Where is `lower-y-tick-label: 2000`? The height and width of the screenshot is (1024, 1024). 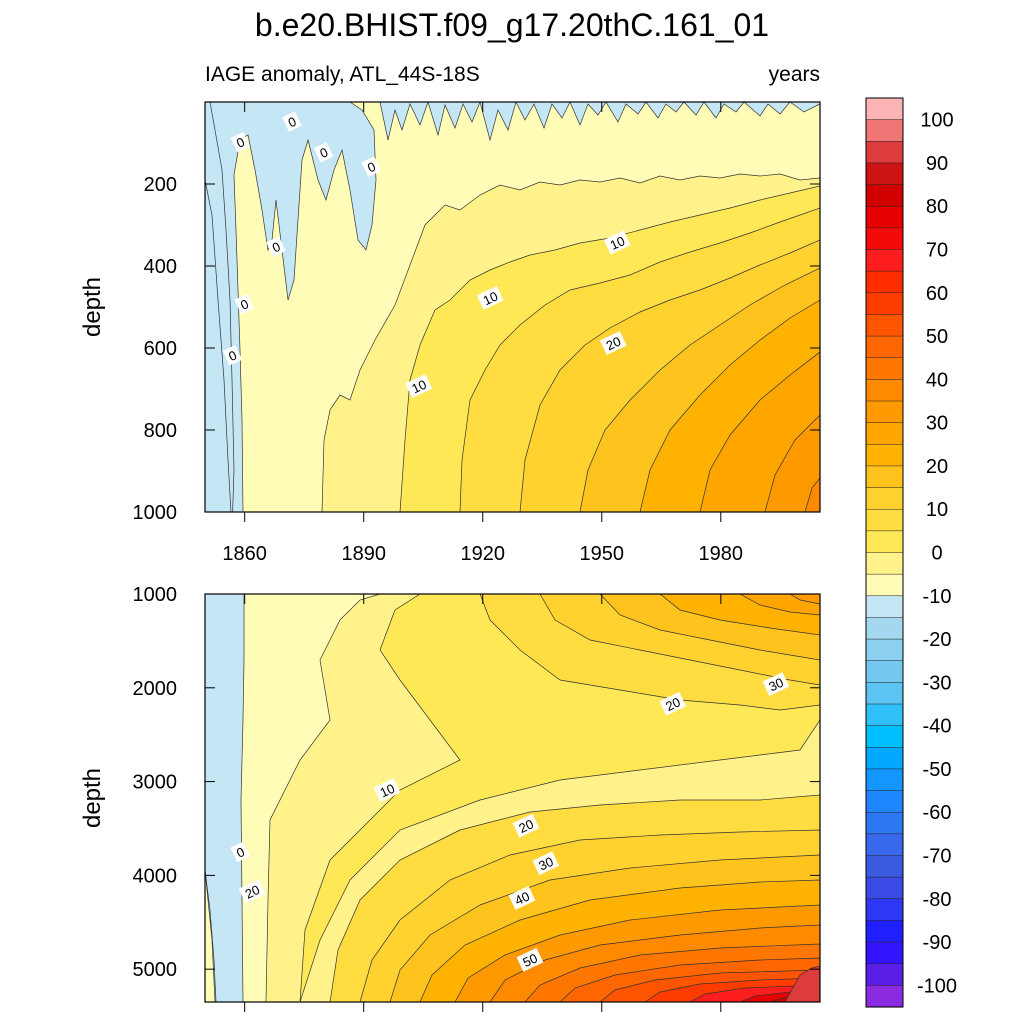
lower-y-tick-label: 2000 is located at coordinates (155, 689).